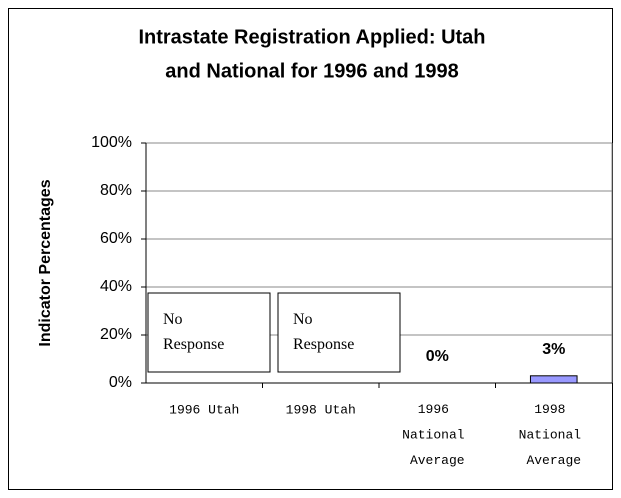 The width and height of the screenshot is (621, 498). Describe the element at coordinates (45, 262) in the screenshot. I see `y-axis-label: Indicator Percentages` at that location.